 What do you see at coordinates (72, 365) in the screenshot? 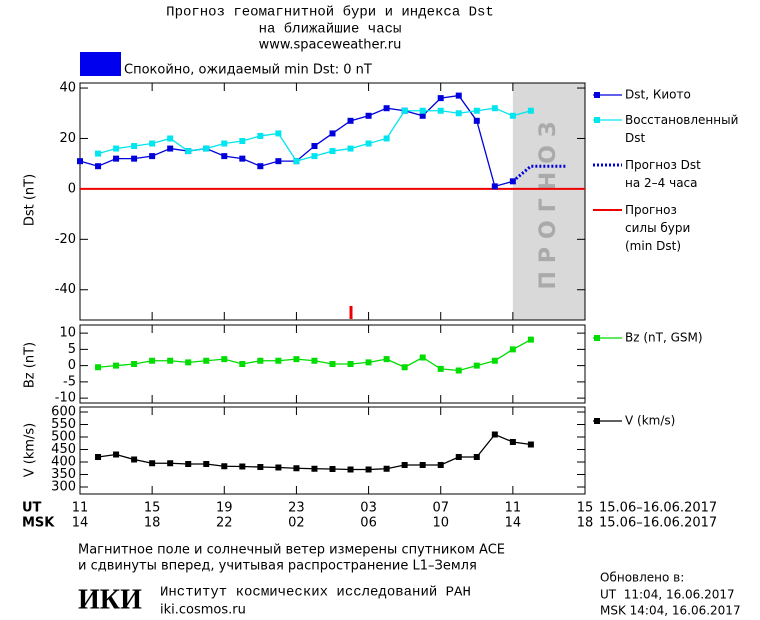
I see `y-tick-label: 0` at bounding box center [72, 365].